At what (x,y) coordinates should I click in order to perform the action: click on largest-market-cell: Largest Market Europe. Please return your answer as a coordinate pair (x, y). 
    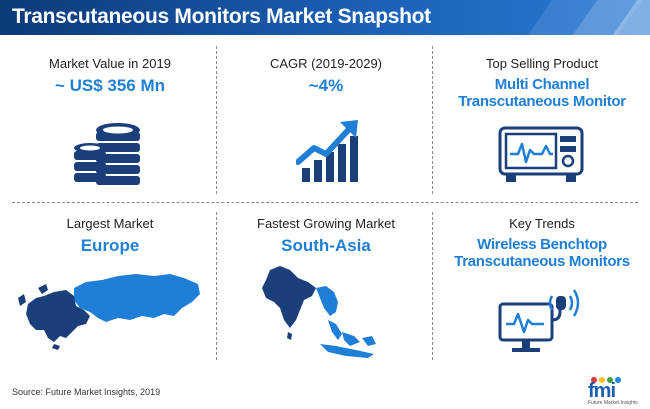
    Looking at the image, I should click on (110, 235).